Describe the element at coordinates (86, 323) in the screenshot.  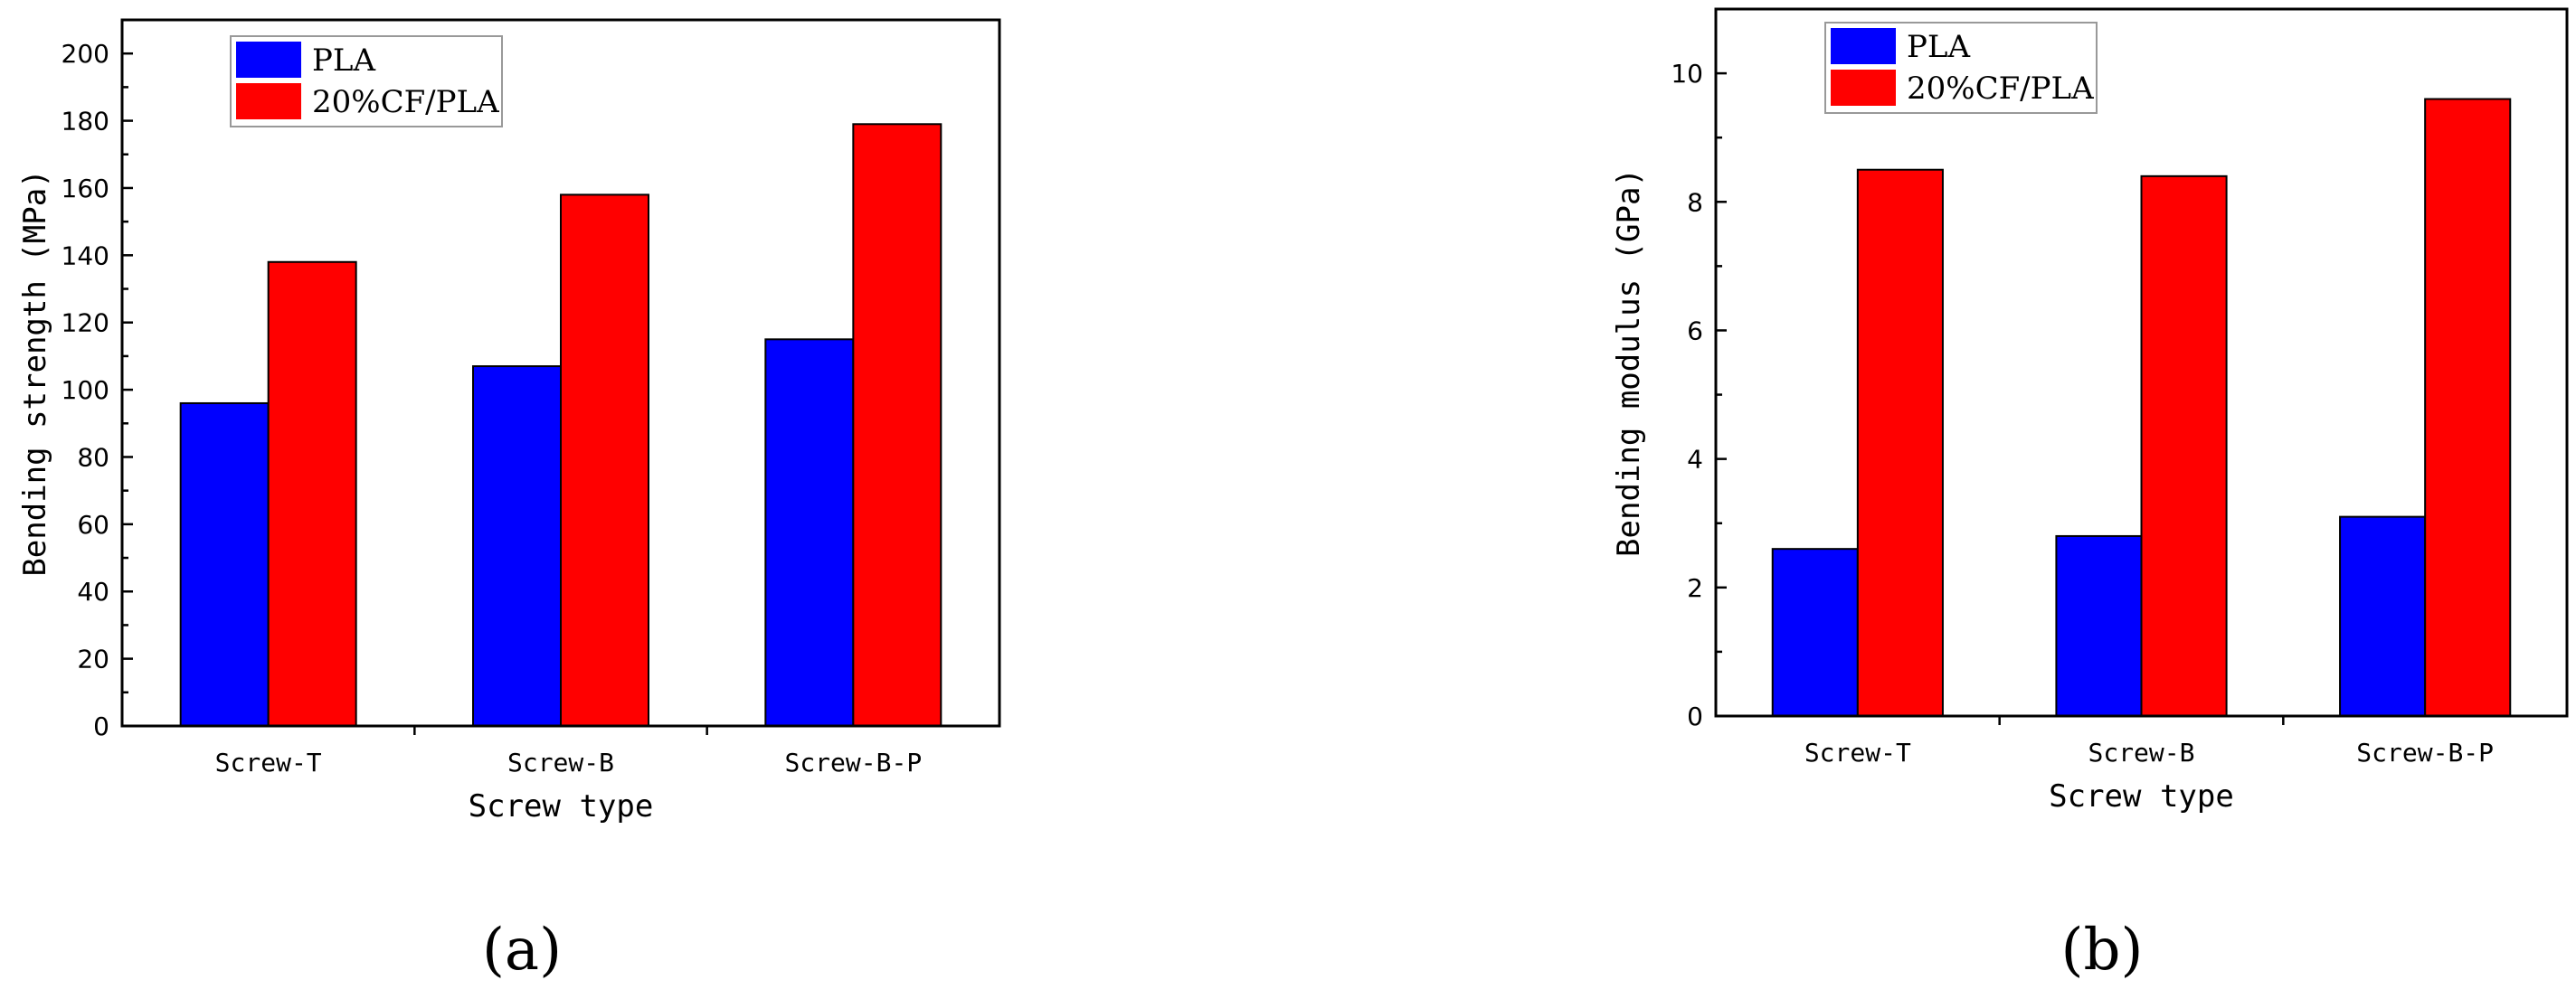
I see `y-tick-label-a-6: 120` at that location.